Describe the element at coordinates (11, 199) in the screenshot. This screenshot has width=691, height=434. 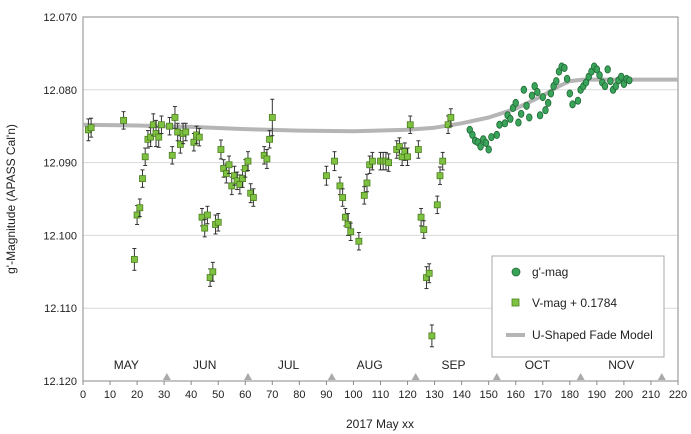
I see `y-axis-title: g'-Magnitude (APASS Cal'n)` at that location.